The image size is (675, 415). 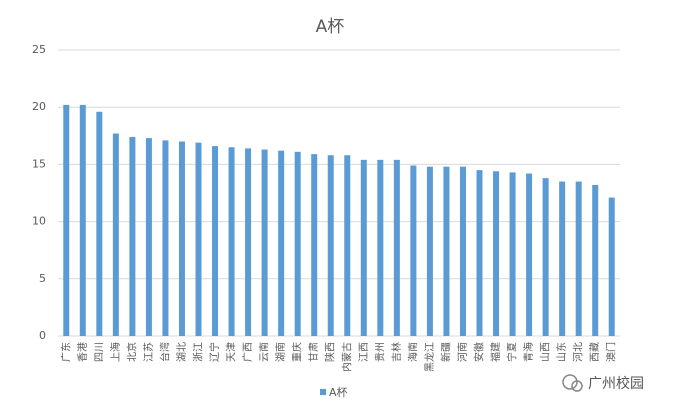 I want to click on x-tick-label: 天津, so click(x=232, y=352).